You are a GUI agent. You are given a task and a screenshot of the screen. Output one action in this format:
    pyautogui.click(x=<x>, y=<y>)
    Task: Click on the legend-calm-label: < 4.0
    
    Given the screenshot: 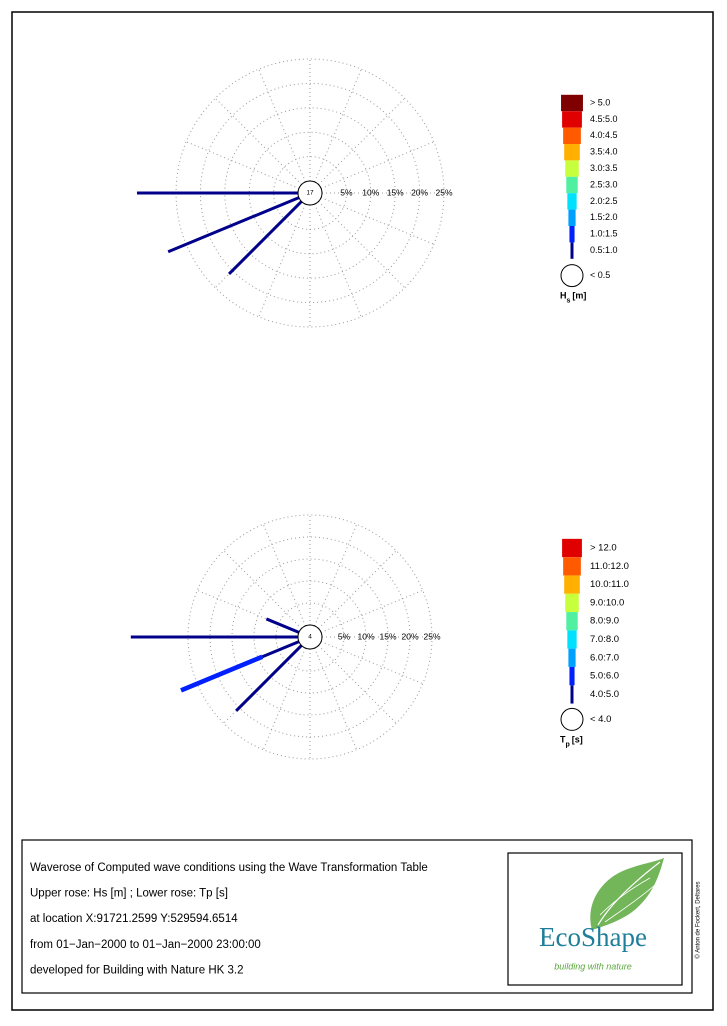 What is the action you would take?
    pyautogui.click(x=600, y=719)
    